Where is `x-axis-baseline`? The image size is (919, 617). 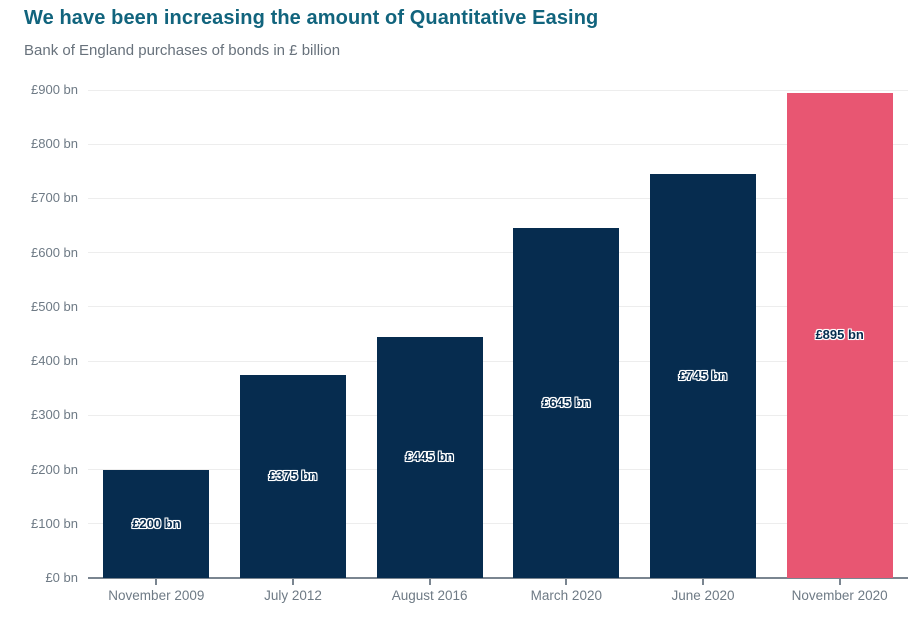 x-axis-baseline is located at coordinates (498, 578).